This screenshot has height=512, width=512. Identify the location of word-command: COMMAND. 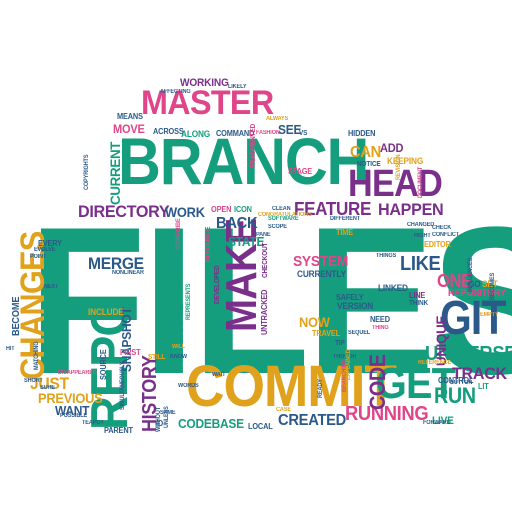
(235, 133).